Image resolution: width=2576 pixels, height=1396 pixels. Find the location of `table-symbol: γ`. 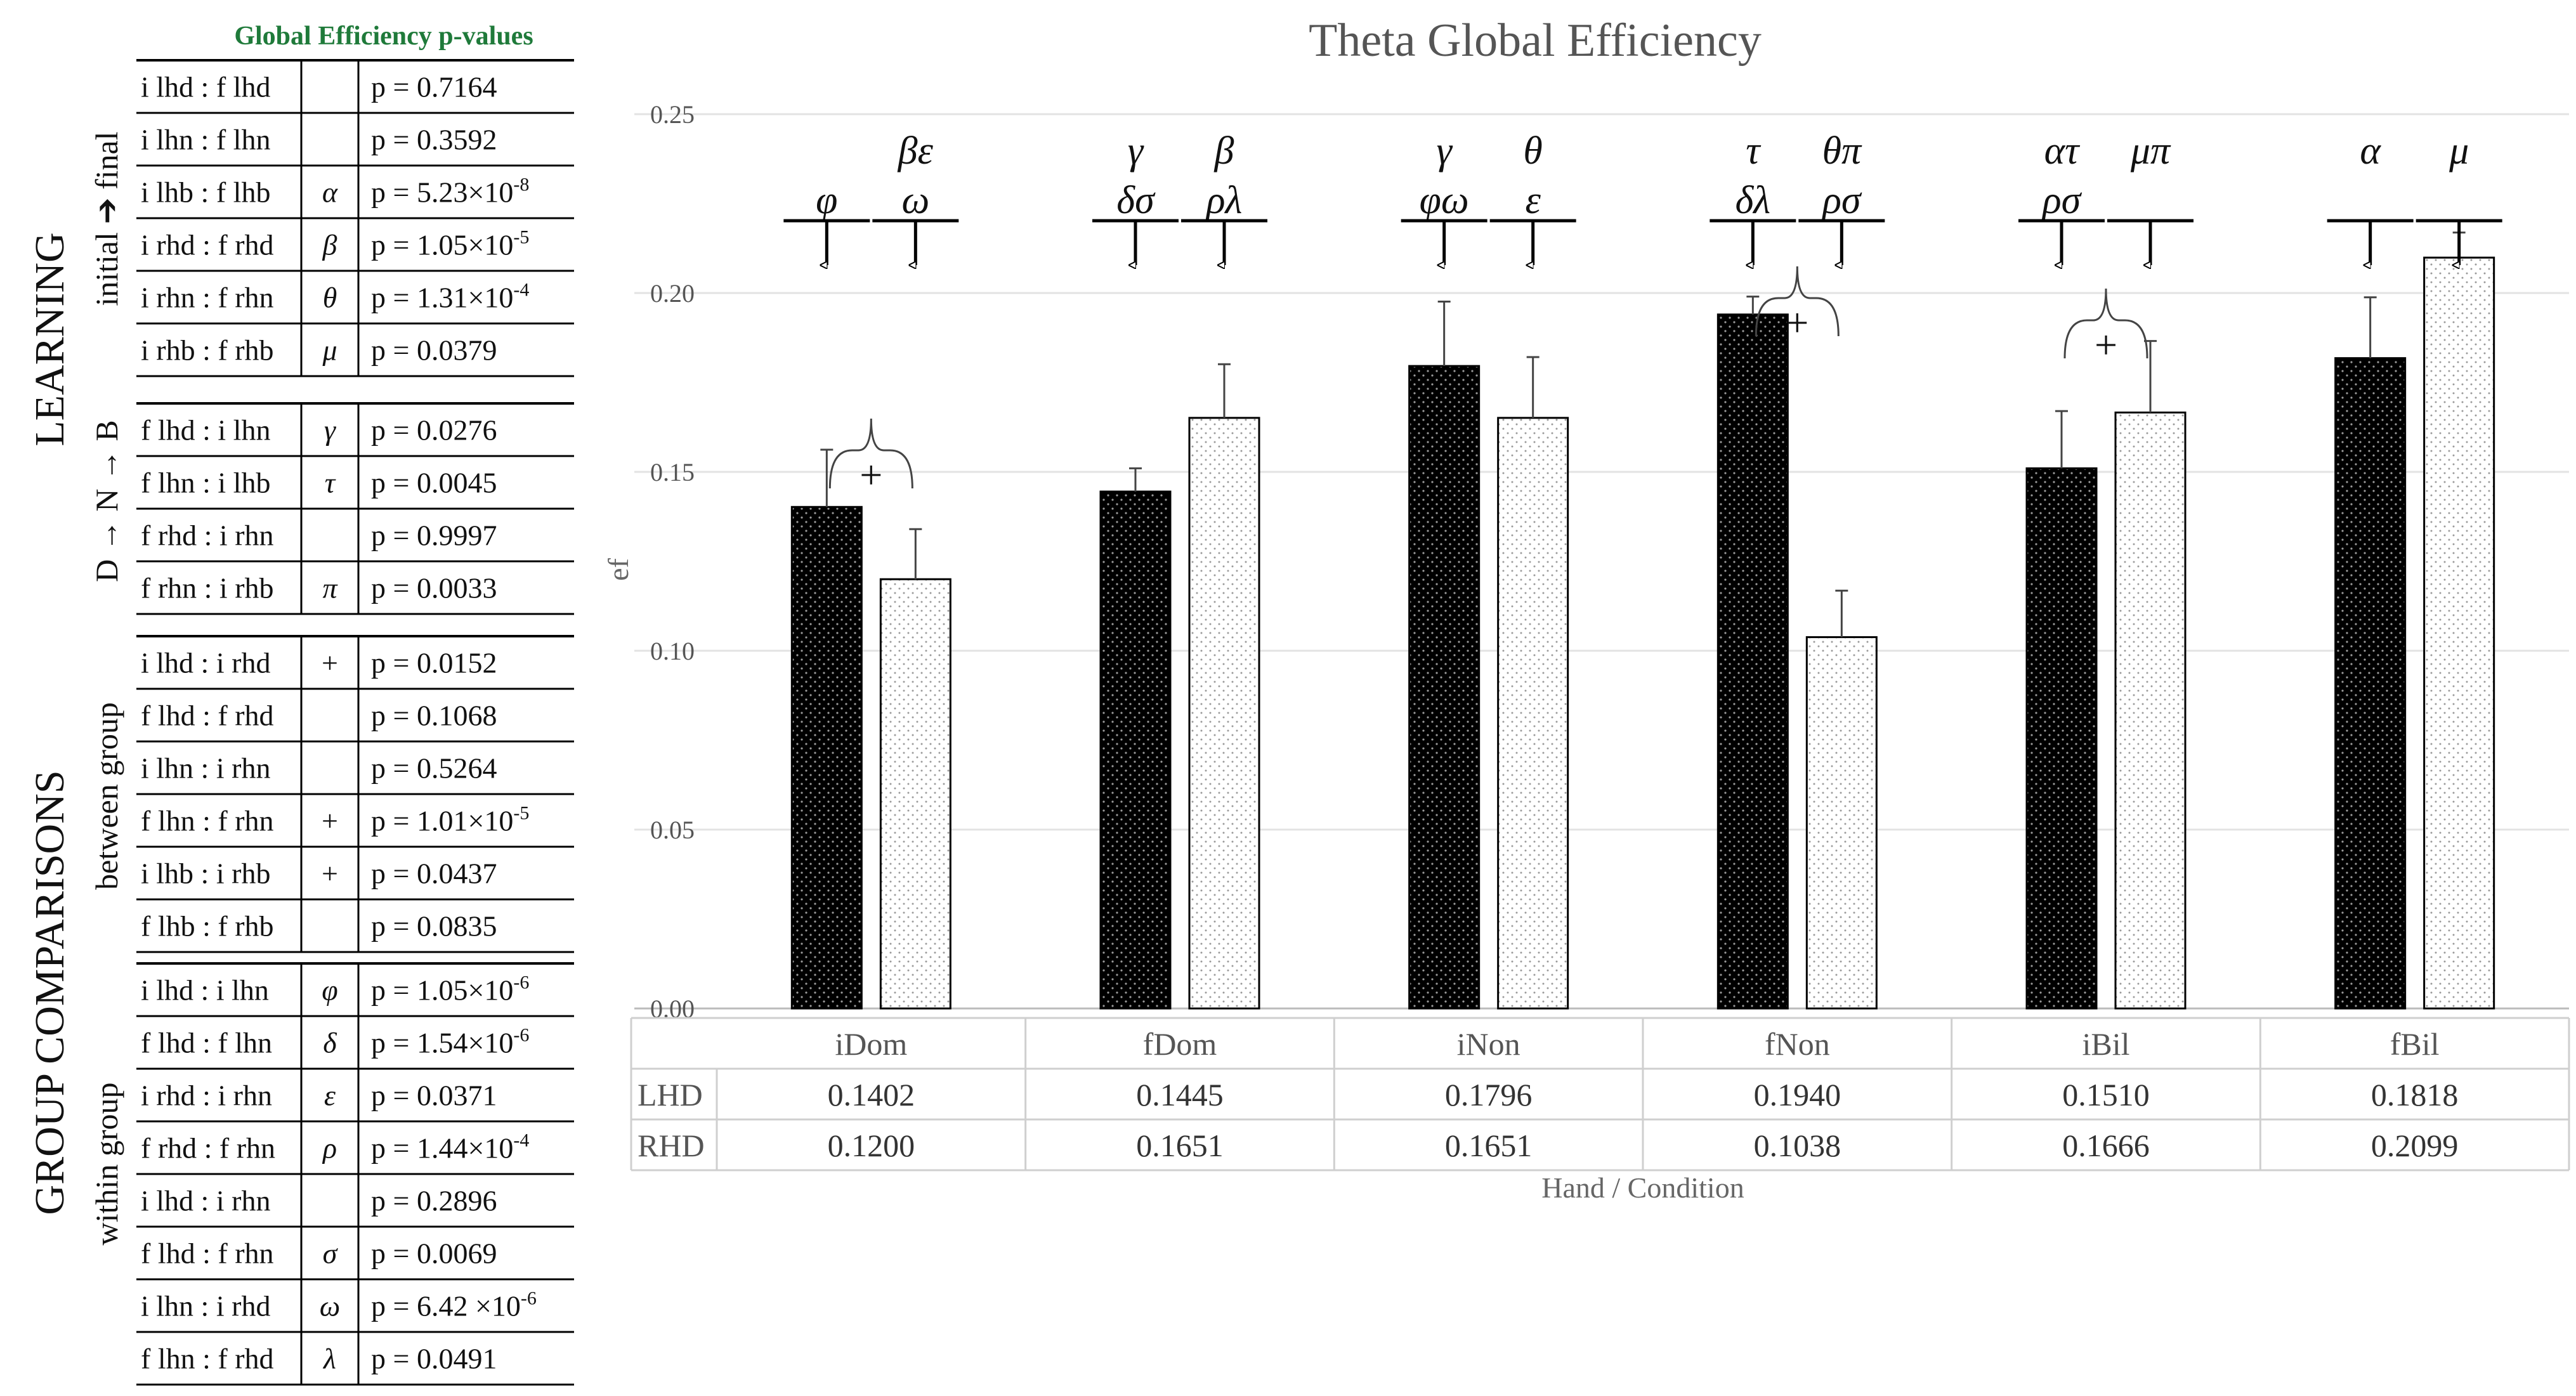

table-symbol: γ is located at coordinates (331, 431).